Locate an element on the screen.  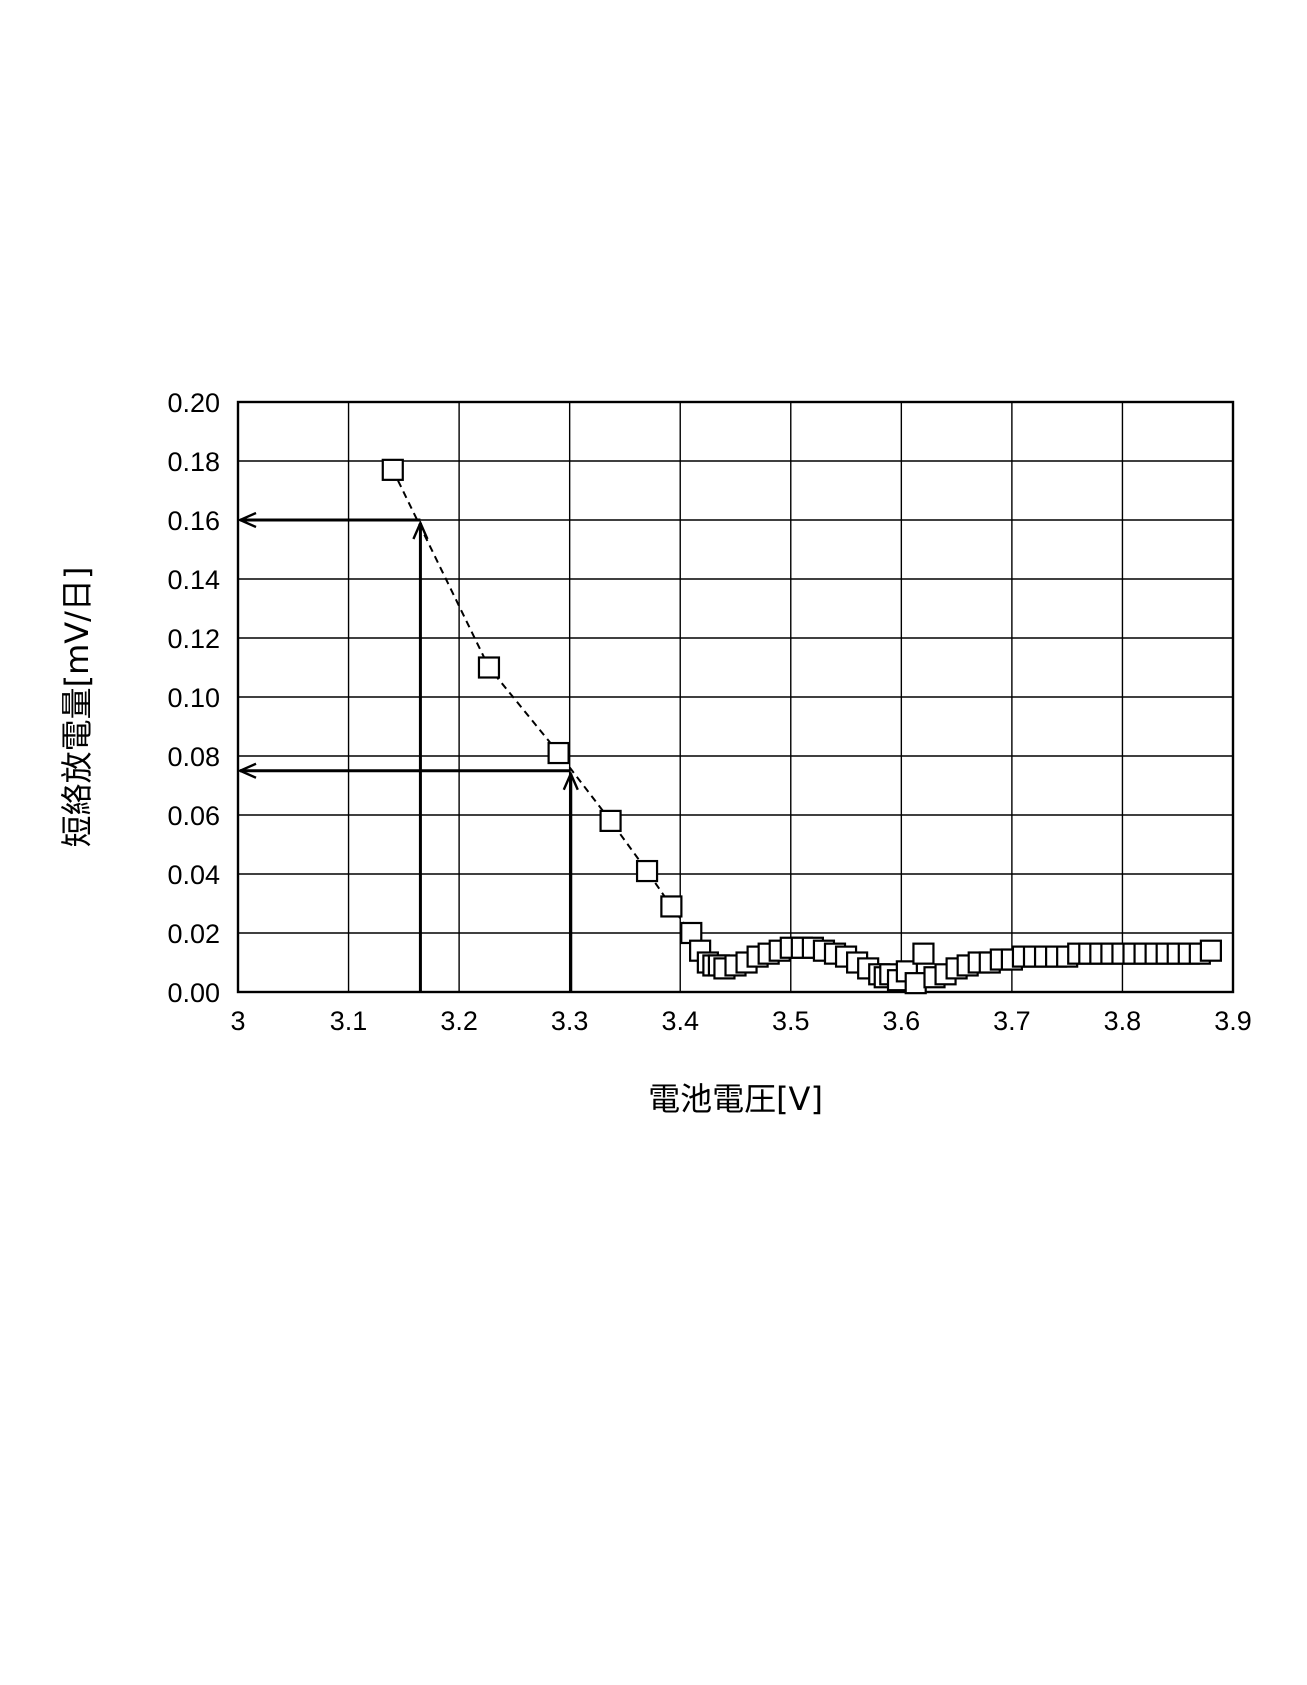
y-tick-label: 0.10 is located at coordinates (193, 698).